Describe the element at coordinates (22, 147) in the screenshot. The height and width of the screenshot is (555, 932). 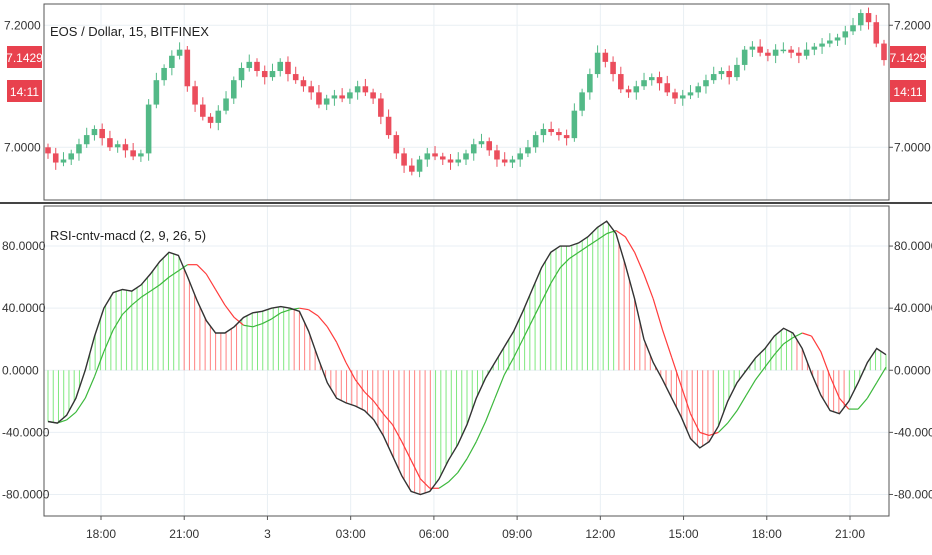
I see `price-y-label-left: 7.0000` at that location.